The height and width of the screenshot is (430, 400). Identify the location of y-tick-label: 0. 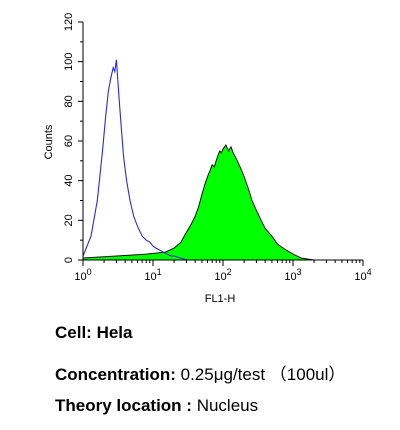
(69, 260).